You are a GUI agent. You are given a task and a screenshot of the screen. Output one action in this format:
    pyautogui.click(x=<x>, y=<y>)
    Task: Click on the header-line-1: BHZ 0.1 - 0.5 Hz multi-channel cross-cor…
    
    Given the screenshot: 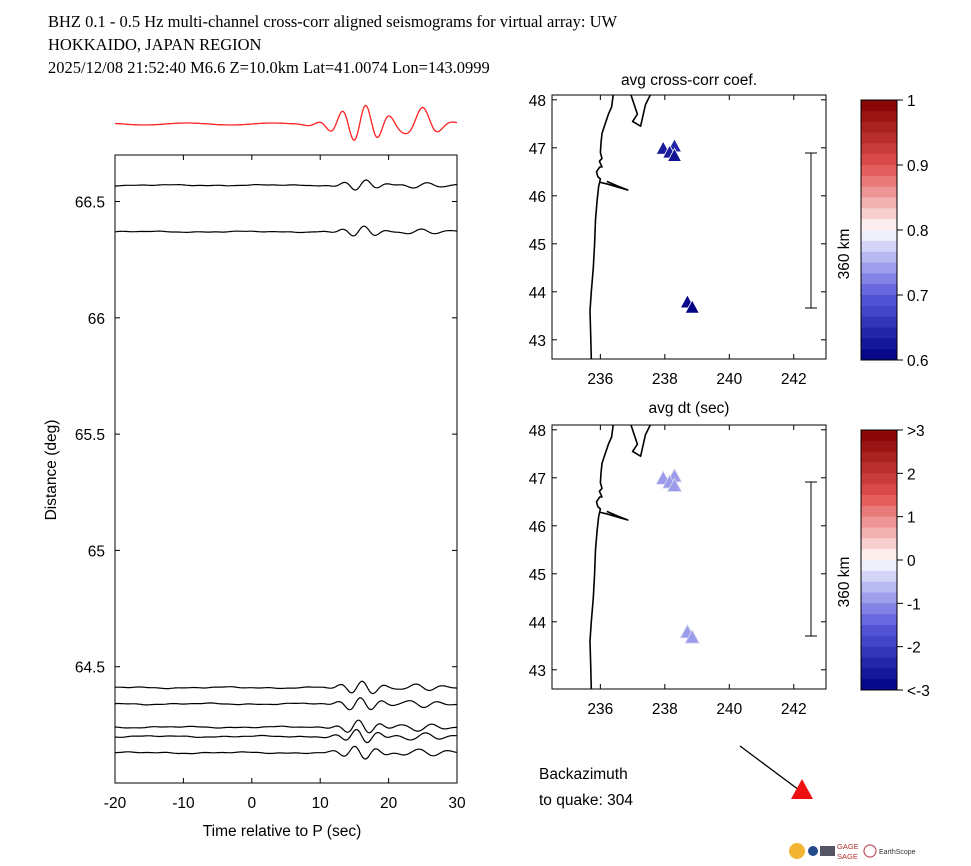 What is the action you would take?
    pyautogui.click(x=333, y=21)
    